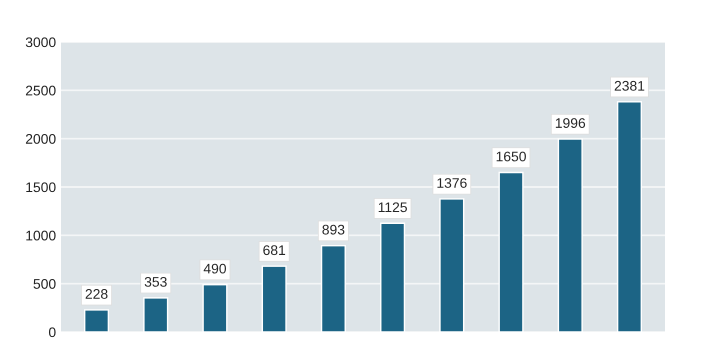 The height and width of the screenshot is (342, 705). What do you see at coordinates (629, 85) in the screenshot?
I see `data-label: 2381` at bounding box center [629, 85].